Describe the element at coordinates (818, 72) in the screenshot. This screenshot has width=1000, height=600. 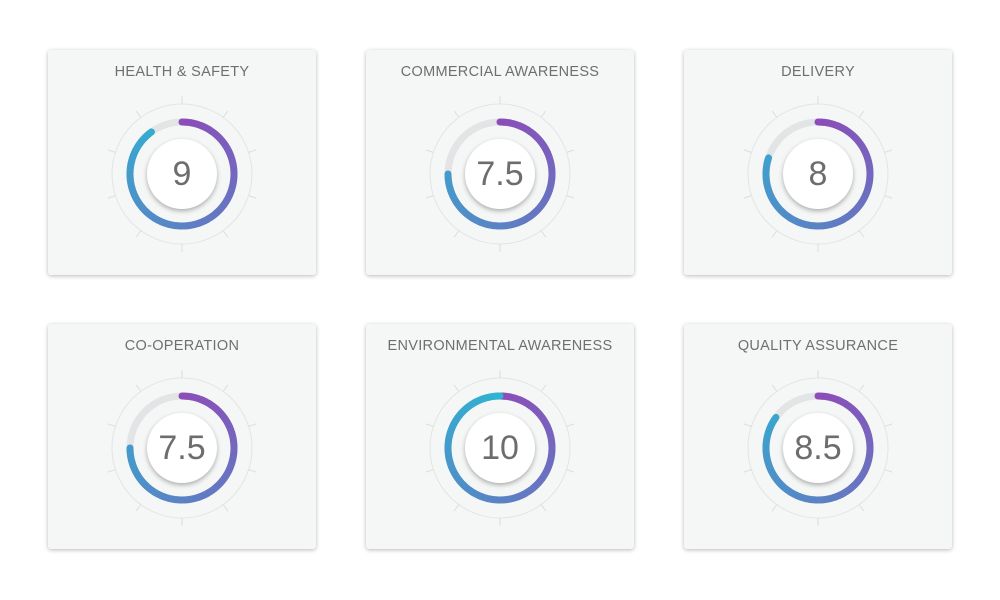
I see `card-title: DELIVERY` at that location.